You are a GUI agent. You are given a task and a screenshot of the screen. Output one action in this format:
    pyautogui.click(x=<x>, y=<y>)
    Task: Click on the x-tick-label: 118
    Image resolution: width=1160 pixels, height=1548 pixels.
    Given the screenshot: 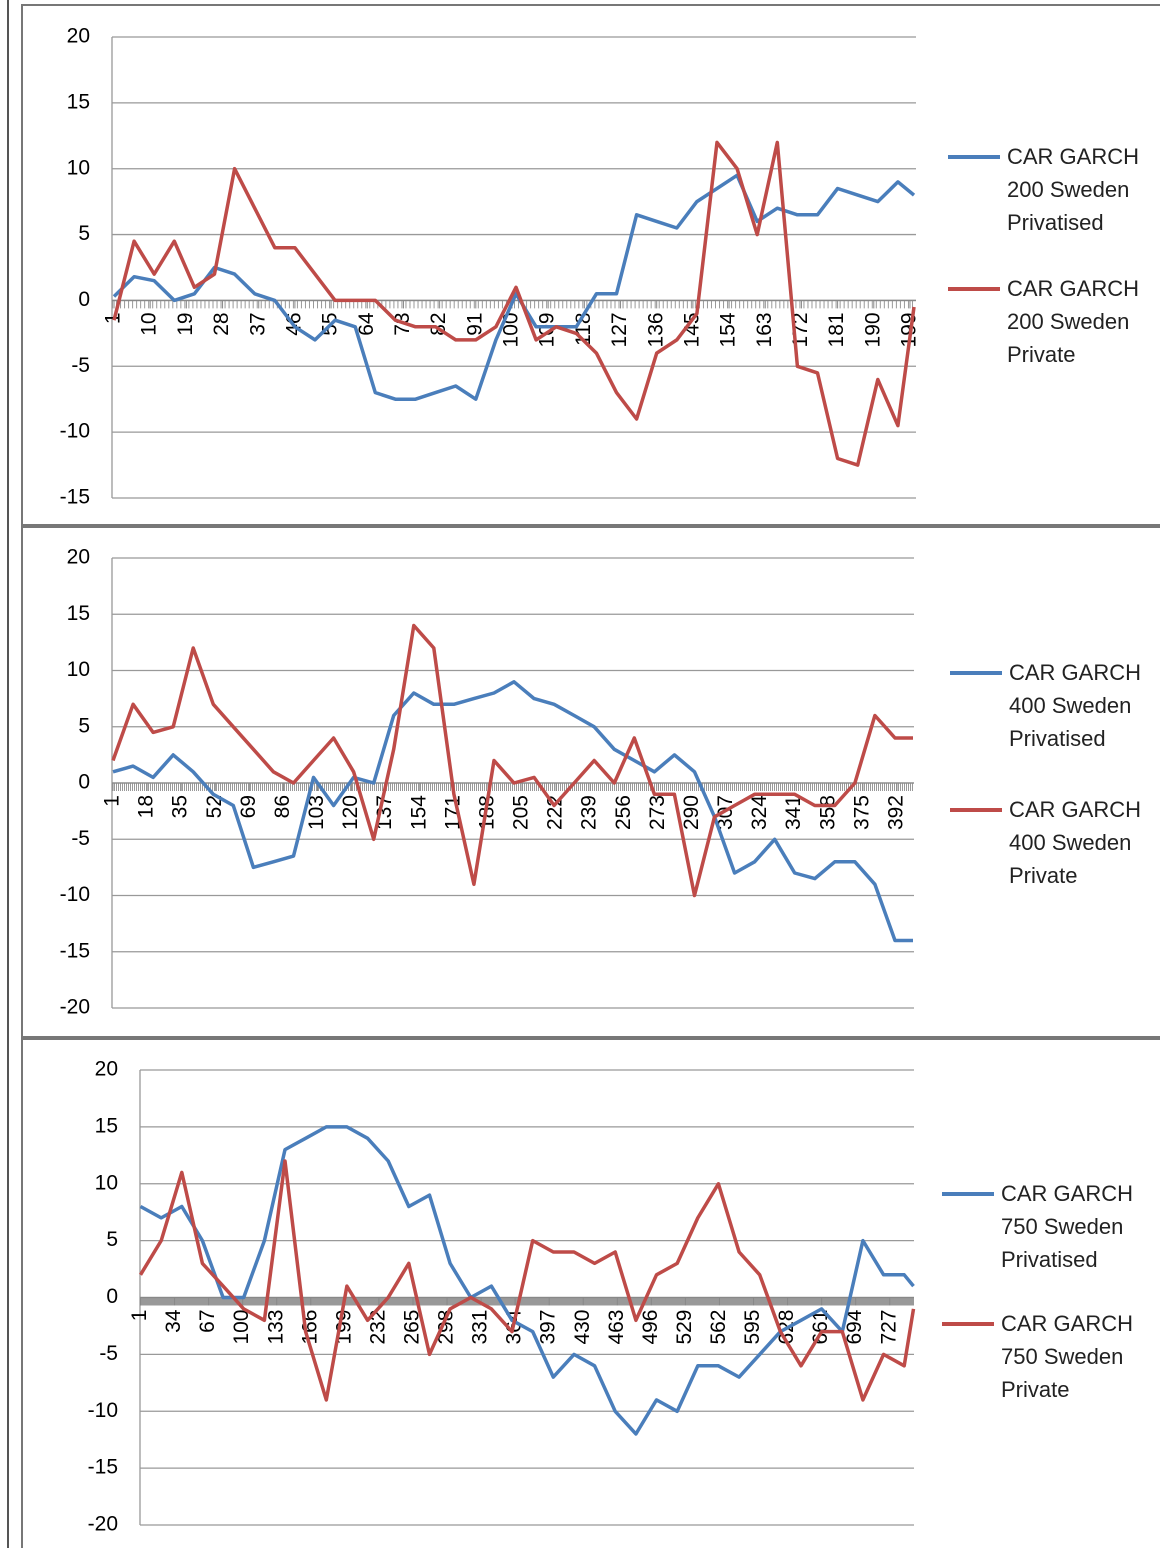 What is the action you would take?
    pyautogui.click(x=583, y=328)
    